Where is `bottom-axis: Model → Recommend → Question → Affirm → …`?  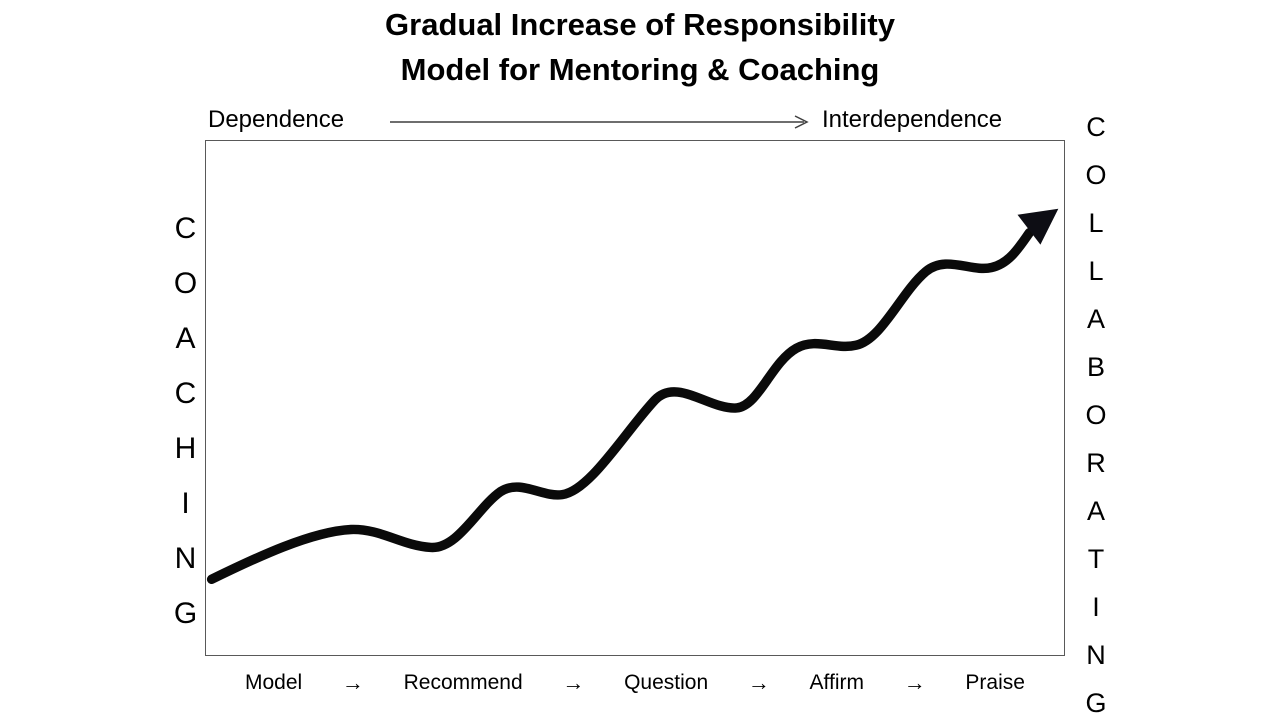 bottom-axis: Model → Recommend → Question → Affirm → … is located at coordinates (635, 683).